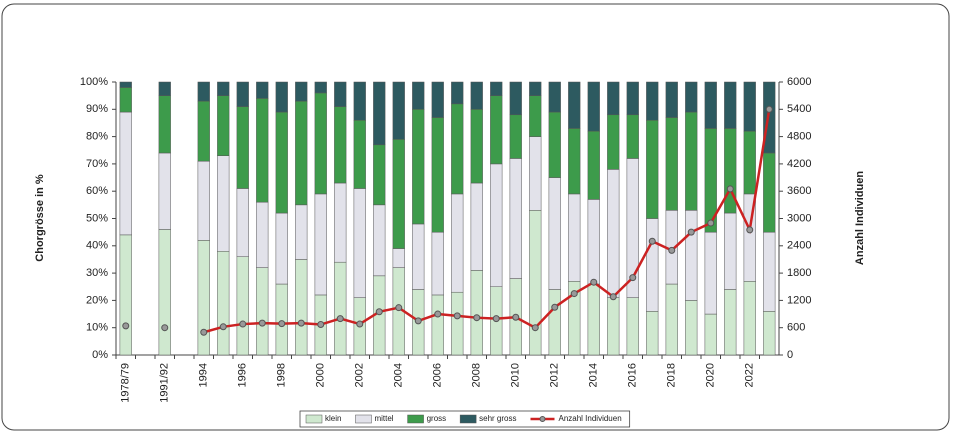  What do you see at coordinates (542, 419) in the screenshot?
I see `legend-marker` at bounding box center [542, 419].